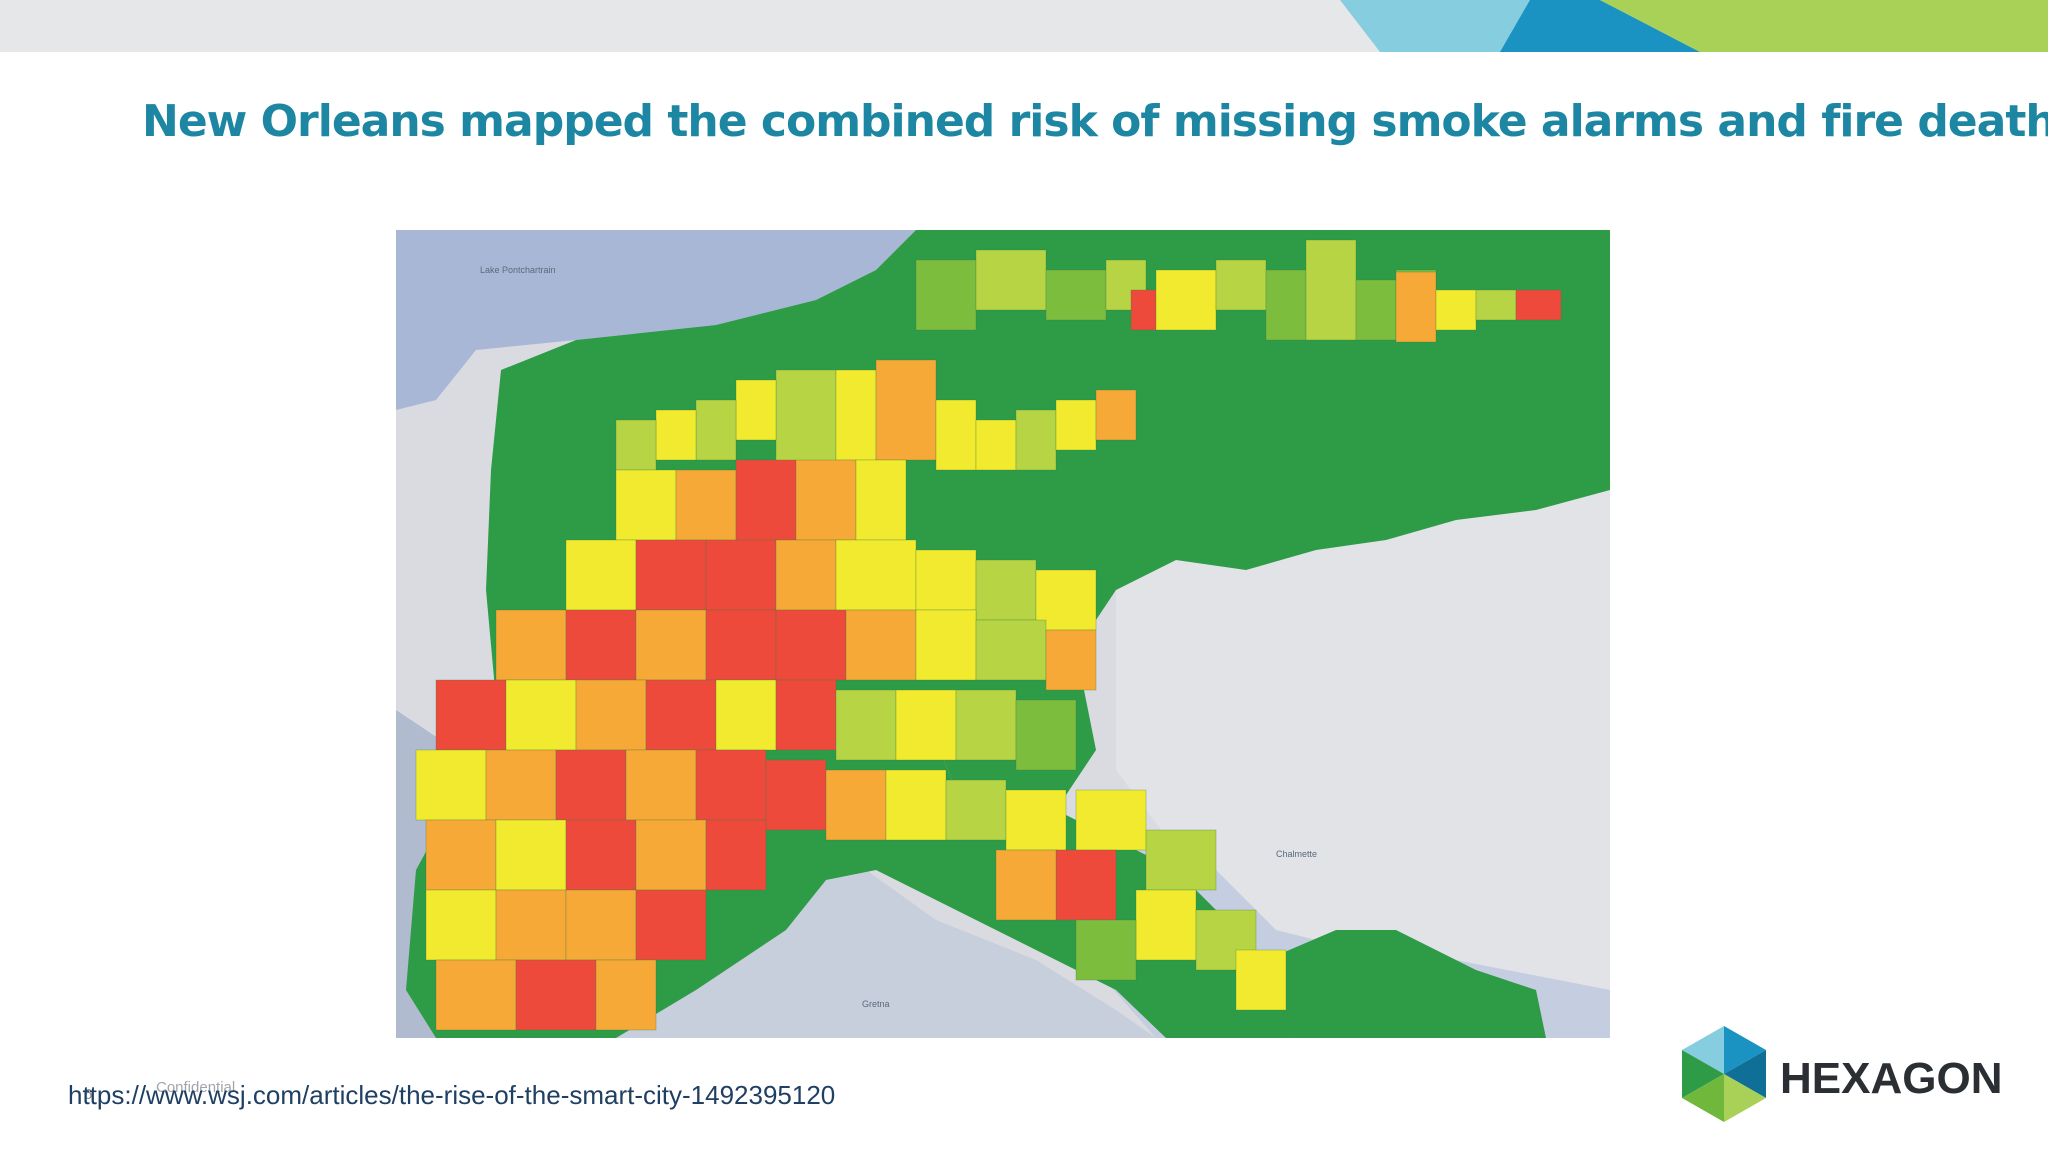 The width and height of the screenshot is (2048, 1152). I want to click on gretna-label: Gretna, so click(876, 1004).